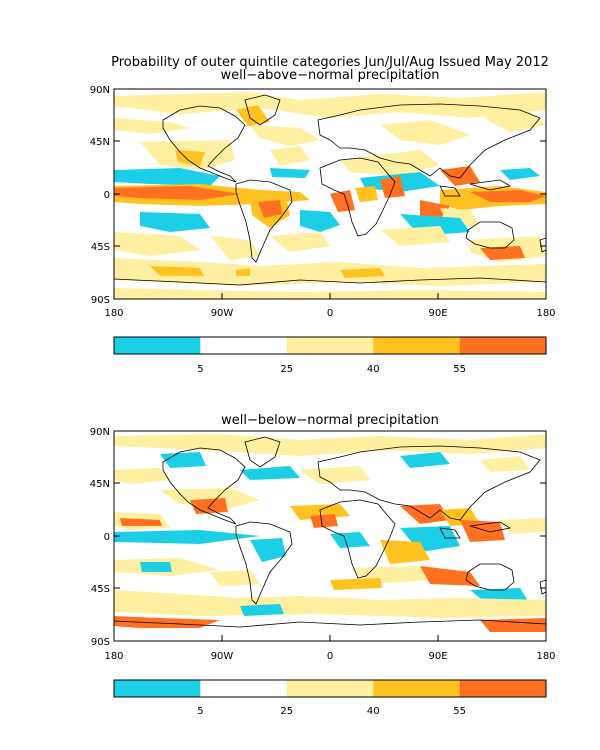 The width and height of the screenshot is (600, 750). Describe the element at coordinates (100, 432) in the screenshot. I see `panel-2-lat-label-90n: 90N` at that location.